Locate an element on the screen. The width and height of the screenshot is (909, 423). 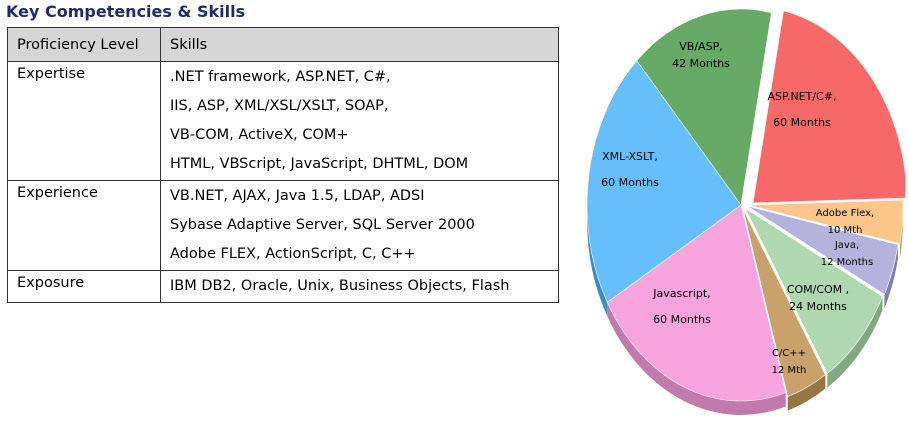
pie-label-line: 10 Mth is located at coordinates (845, 230).